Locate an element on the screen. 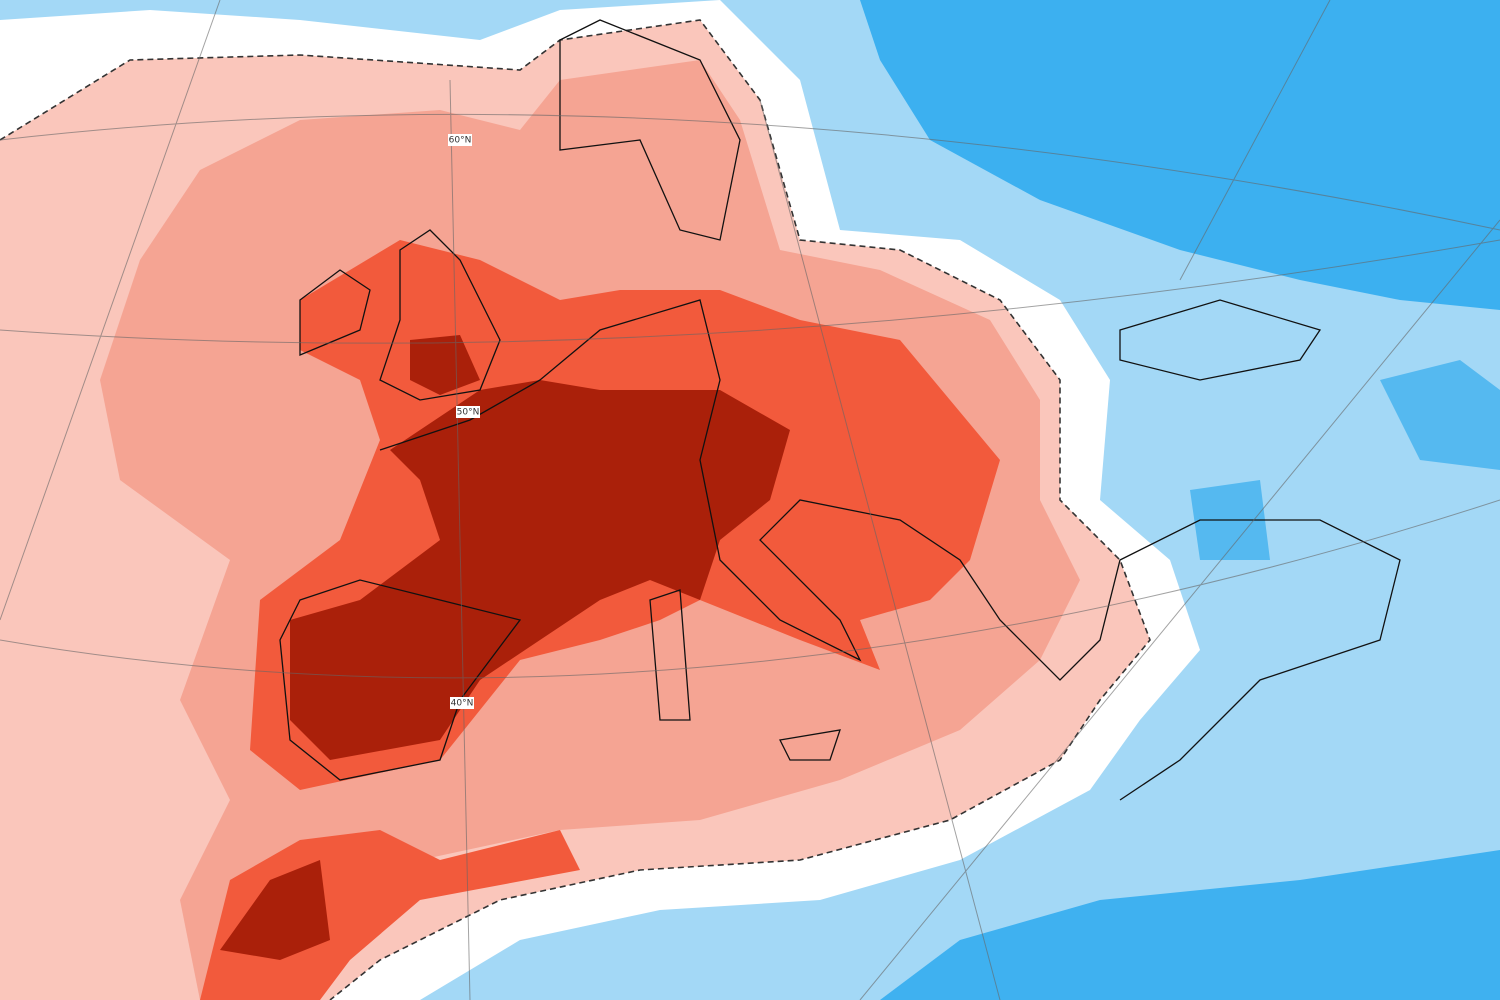 The width and height of the screenshot is (1500, 1000). latitude-label: 50°N is located at coordinates (468, 413).